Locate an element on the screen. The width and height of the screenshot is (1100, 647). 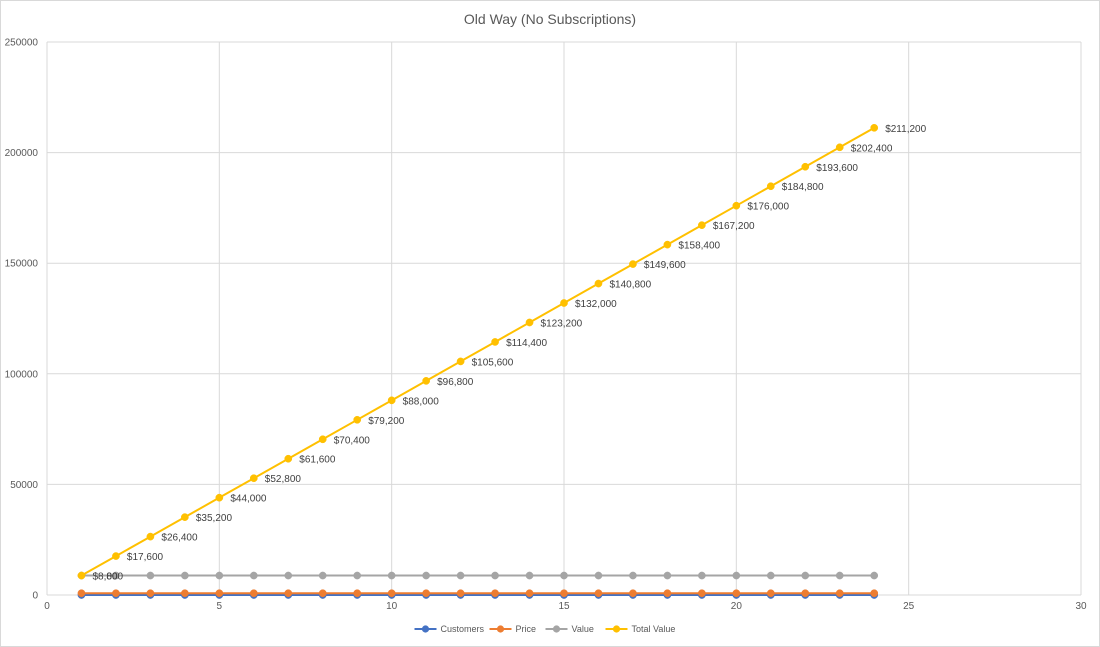
legend-label: Value is located at coordinates (583, 629).